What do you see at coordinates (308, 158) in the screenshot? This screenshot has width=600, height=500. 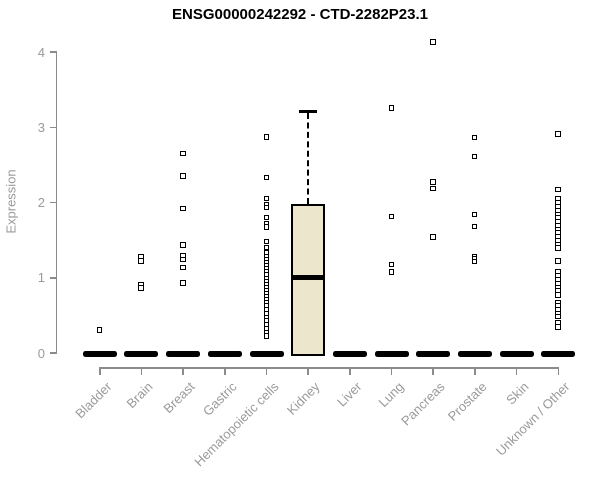 I see `whisker-line` at bounding box center [308, 158].